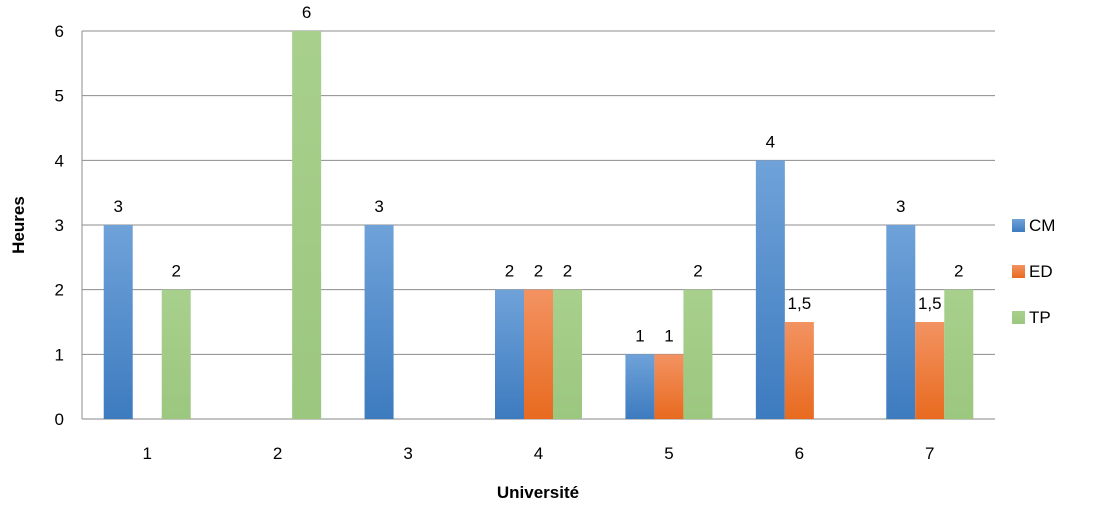 This screenshot has width=1098, height=509. Describe the element at coordinates (59, 225) in the screenshot. I see `y-tick-label: 3` at that location.